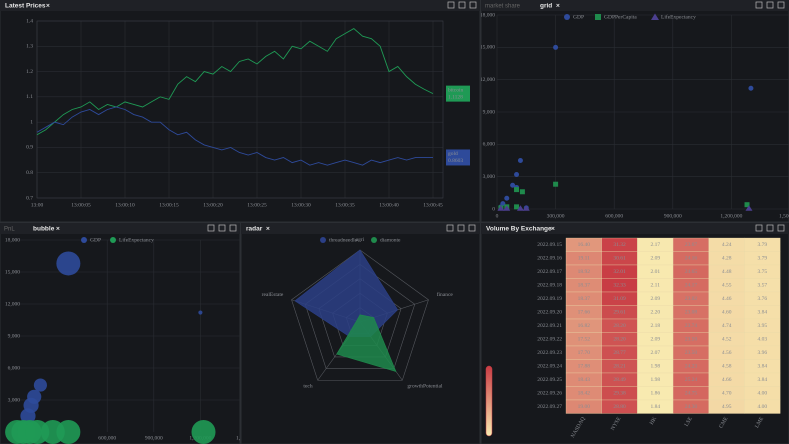 This screenshot has height=444, width=789. Describe the element at coordinates (763, 340) in the screenshot. I see `cell-label: 4.03` at that location.